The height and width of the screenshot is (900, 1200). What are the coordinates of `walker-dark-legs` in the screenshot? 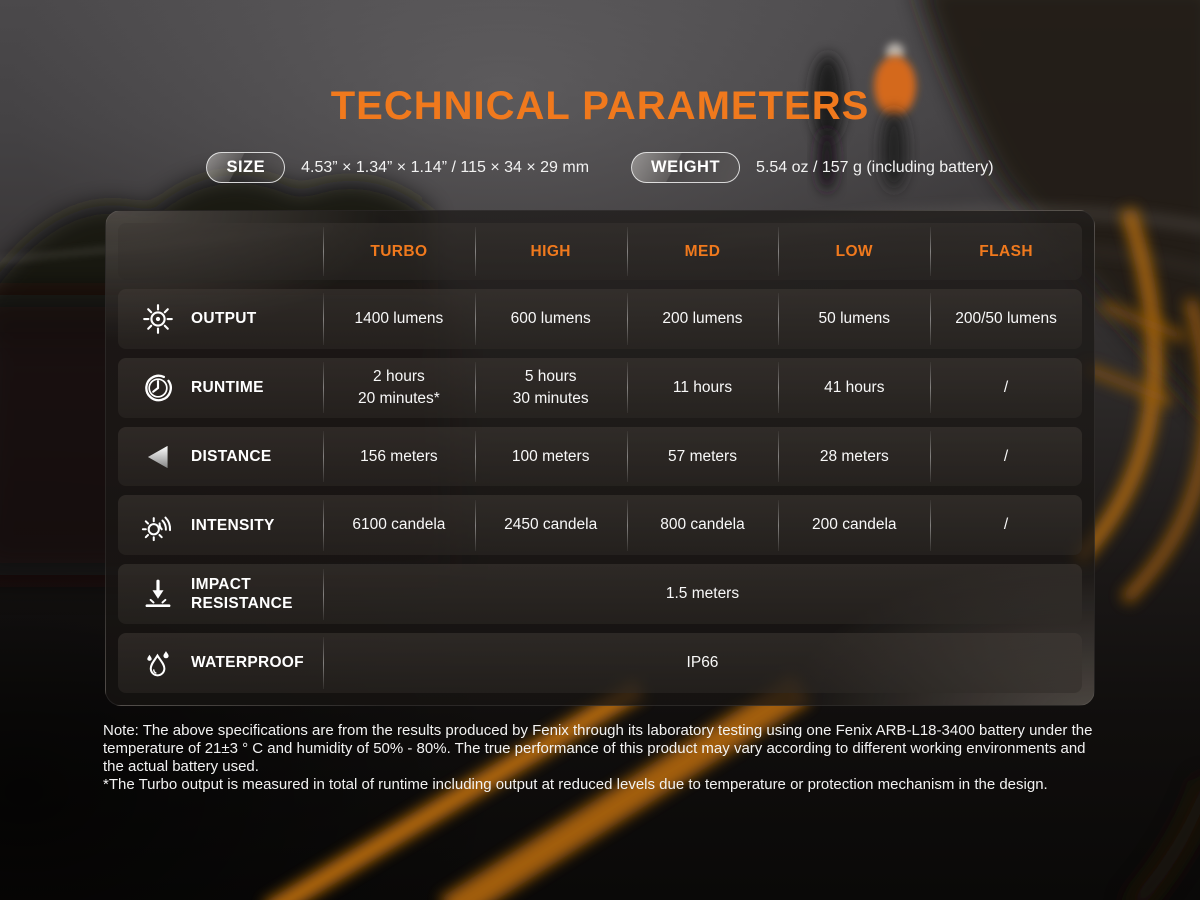 It's located at (827, 160).